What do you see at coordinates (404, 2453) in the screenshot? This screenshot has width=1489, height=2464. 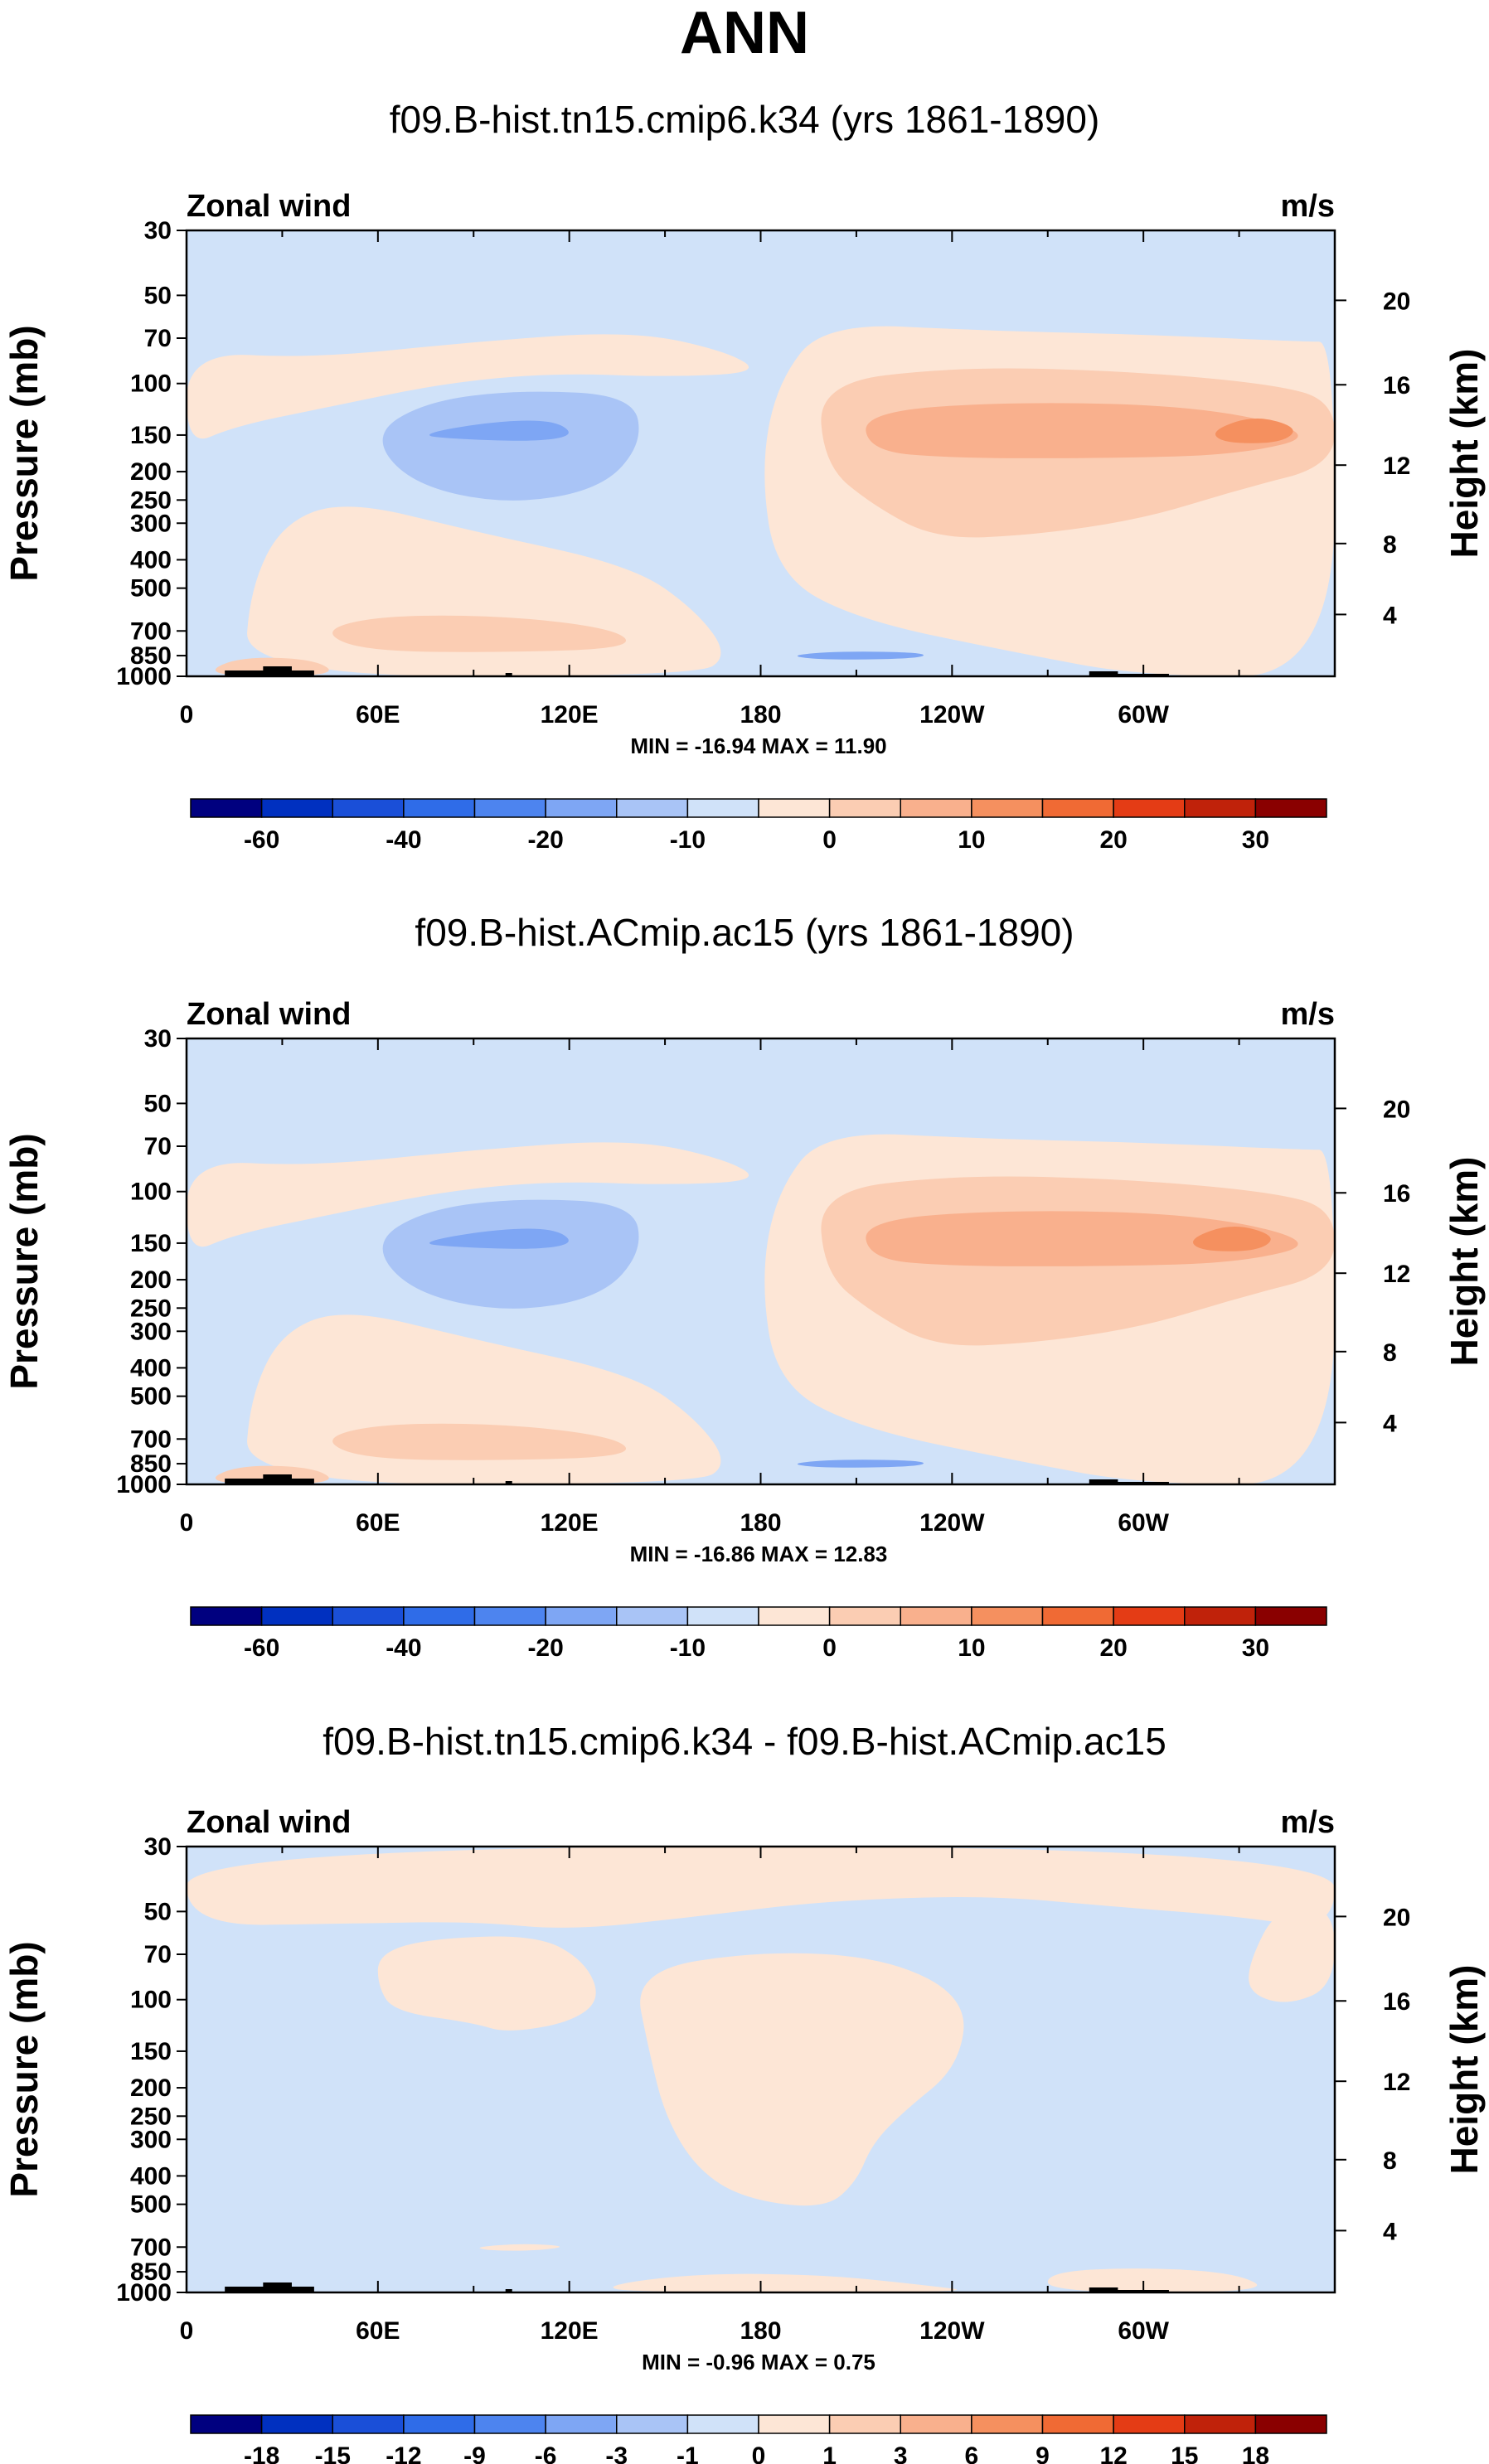 I see `colorbar-label: -12` at bounding box center [404, 2453].